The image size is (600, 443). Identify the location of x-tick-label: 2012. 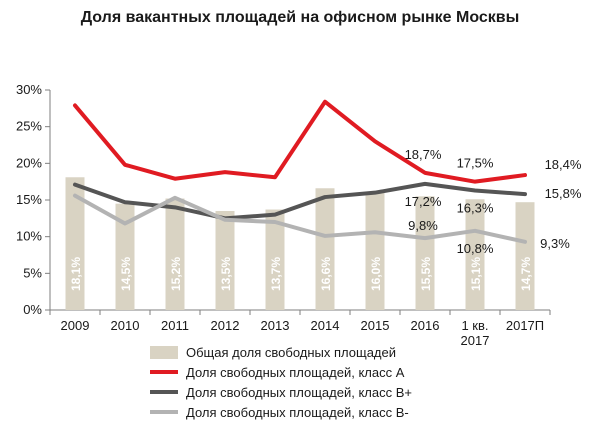
(225, 325).